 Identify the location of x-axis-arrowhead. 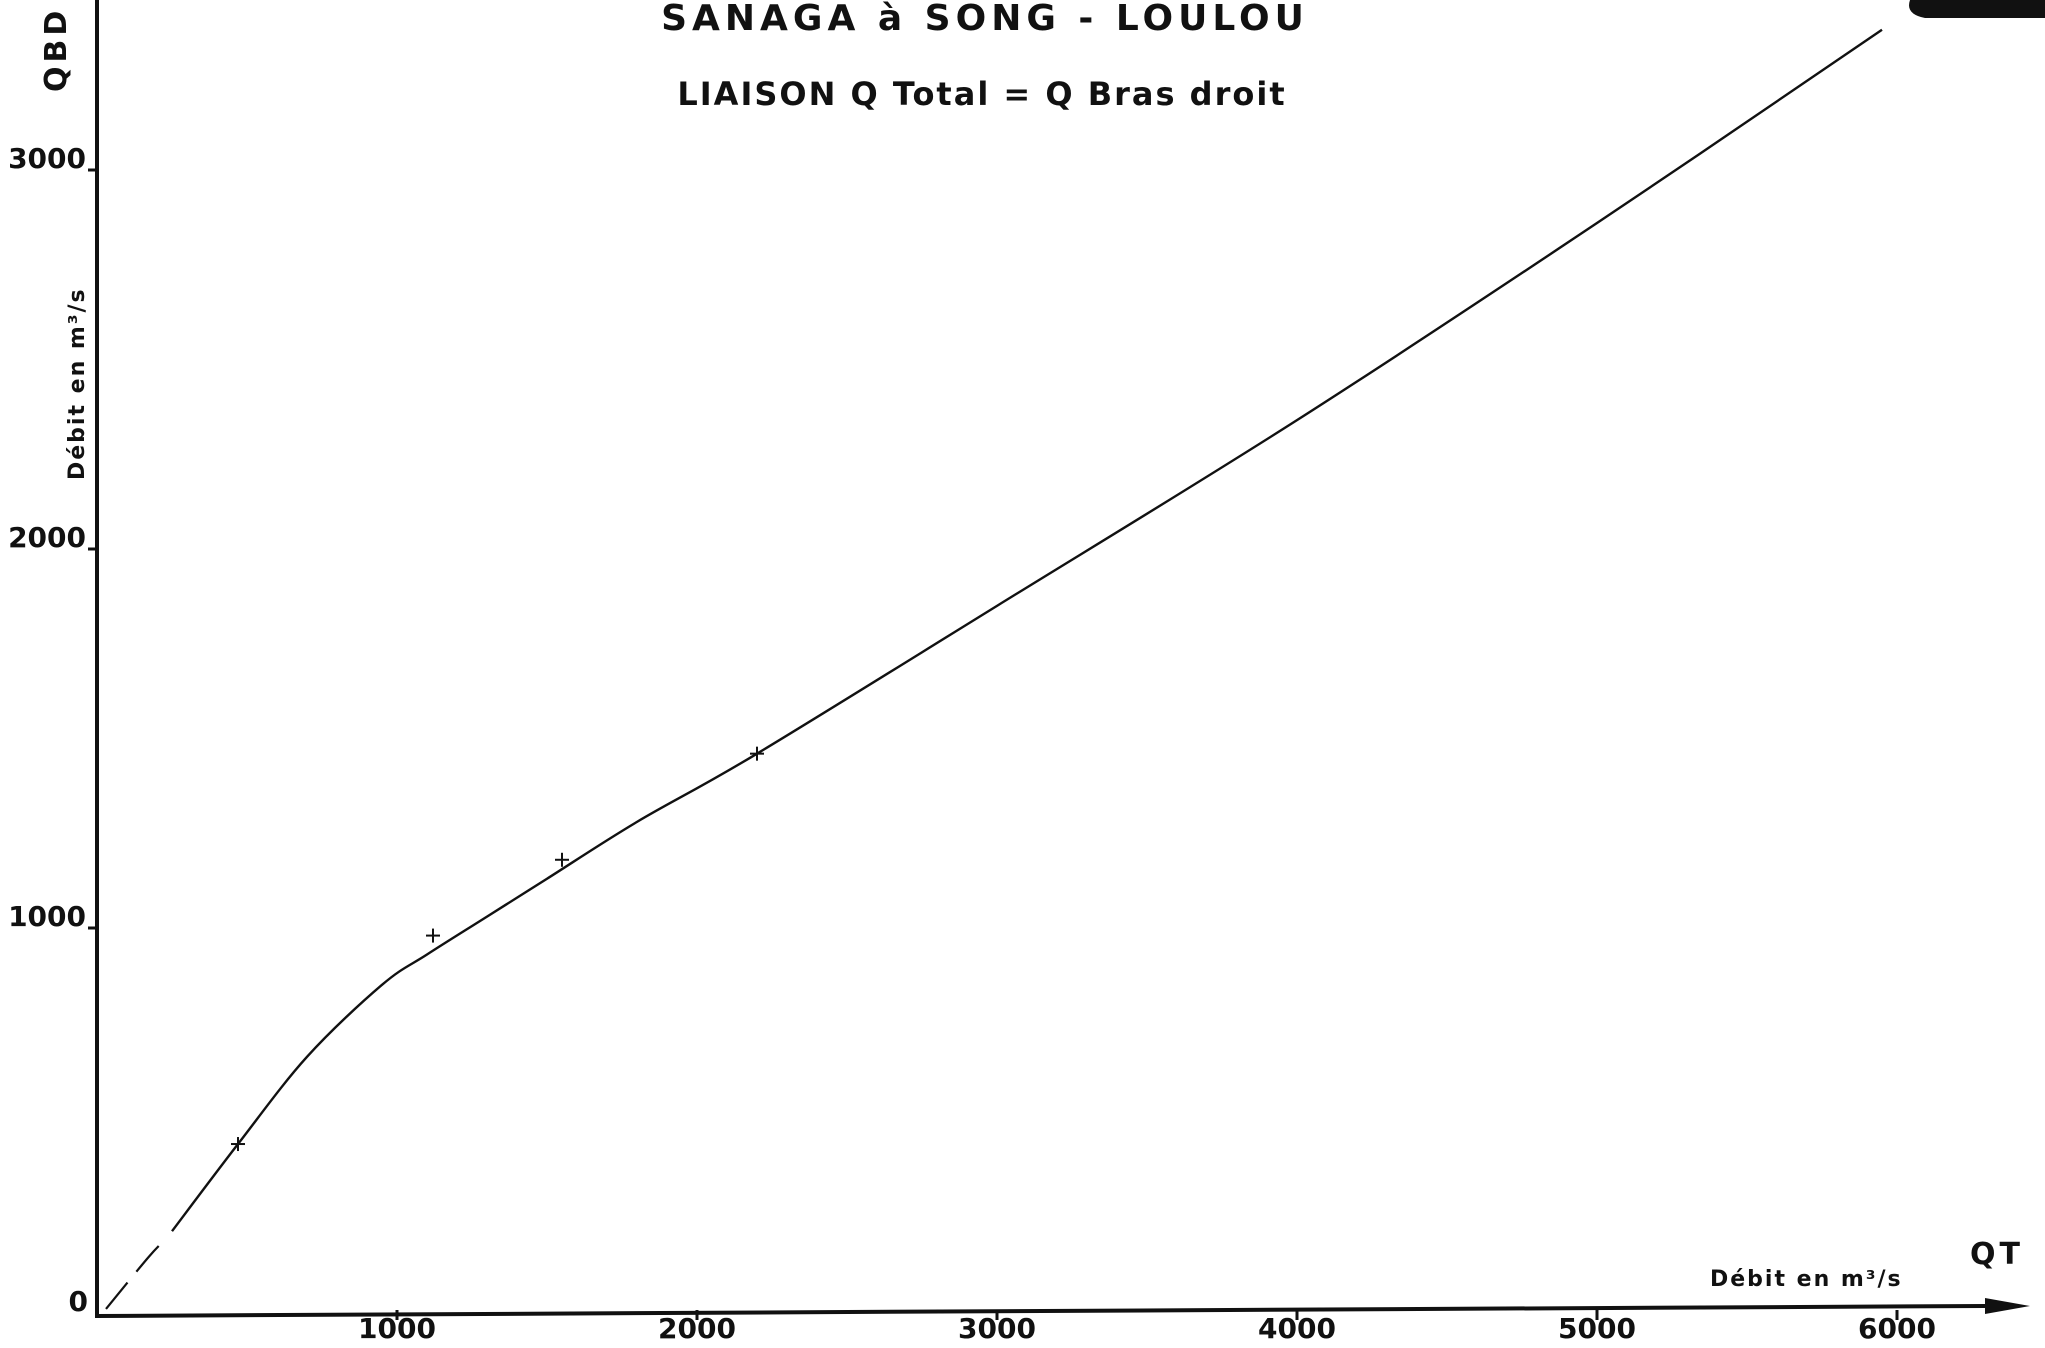
(2007, 1306).